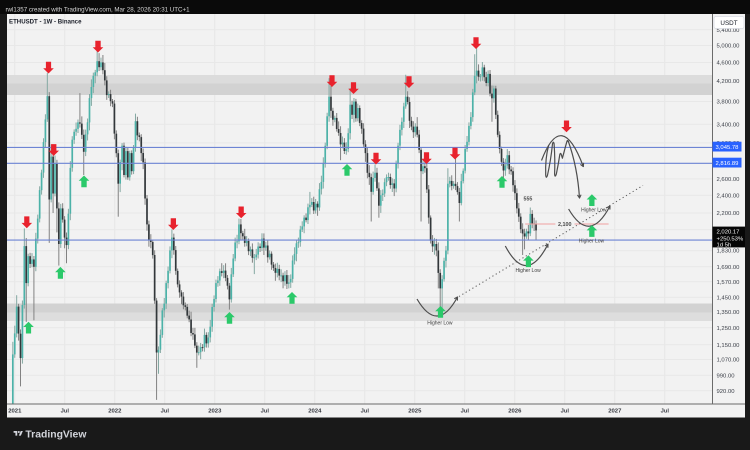  What do you see at coordinates (729, 47) in the screenshot?
I see `svg-text: 5,000.00` at bounding box center [729, 47].